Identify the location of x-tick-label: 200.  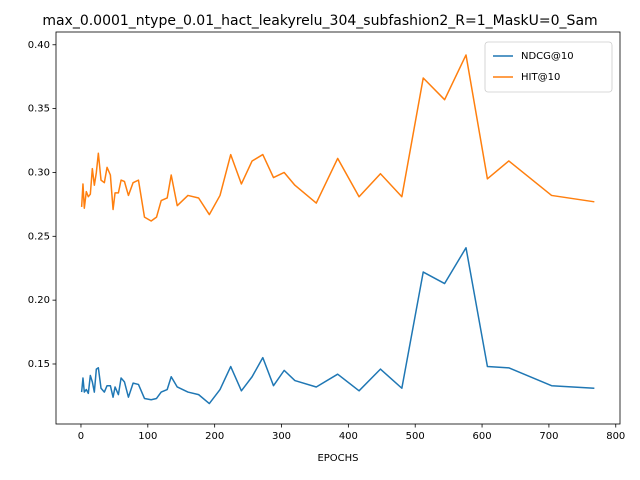
(214, 436).